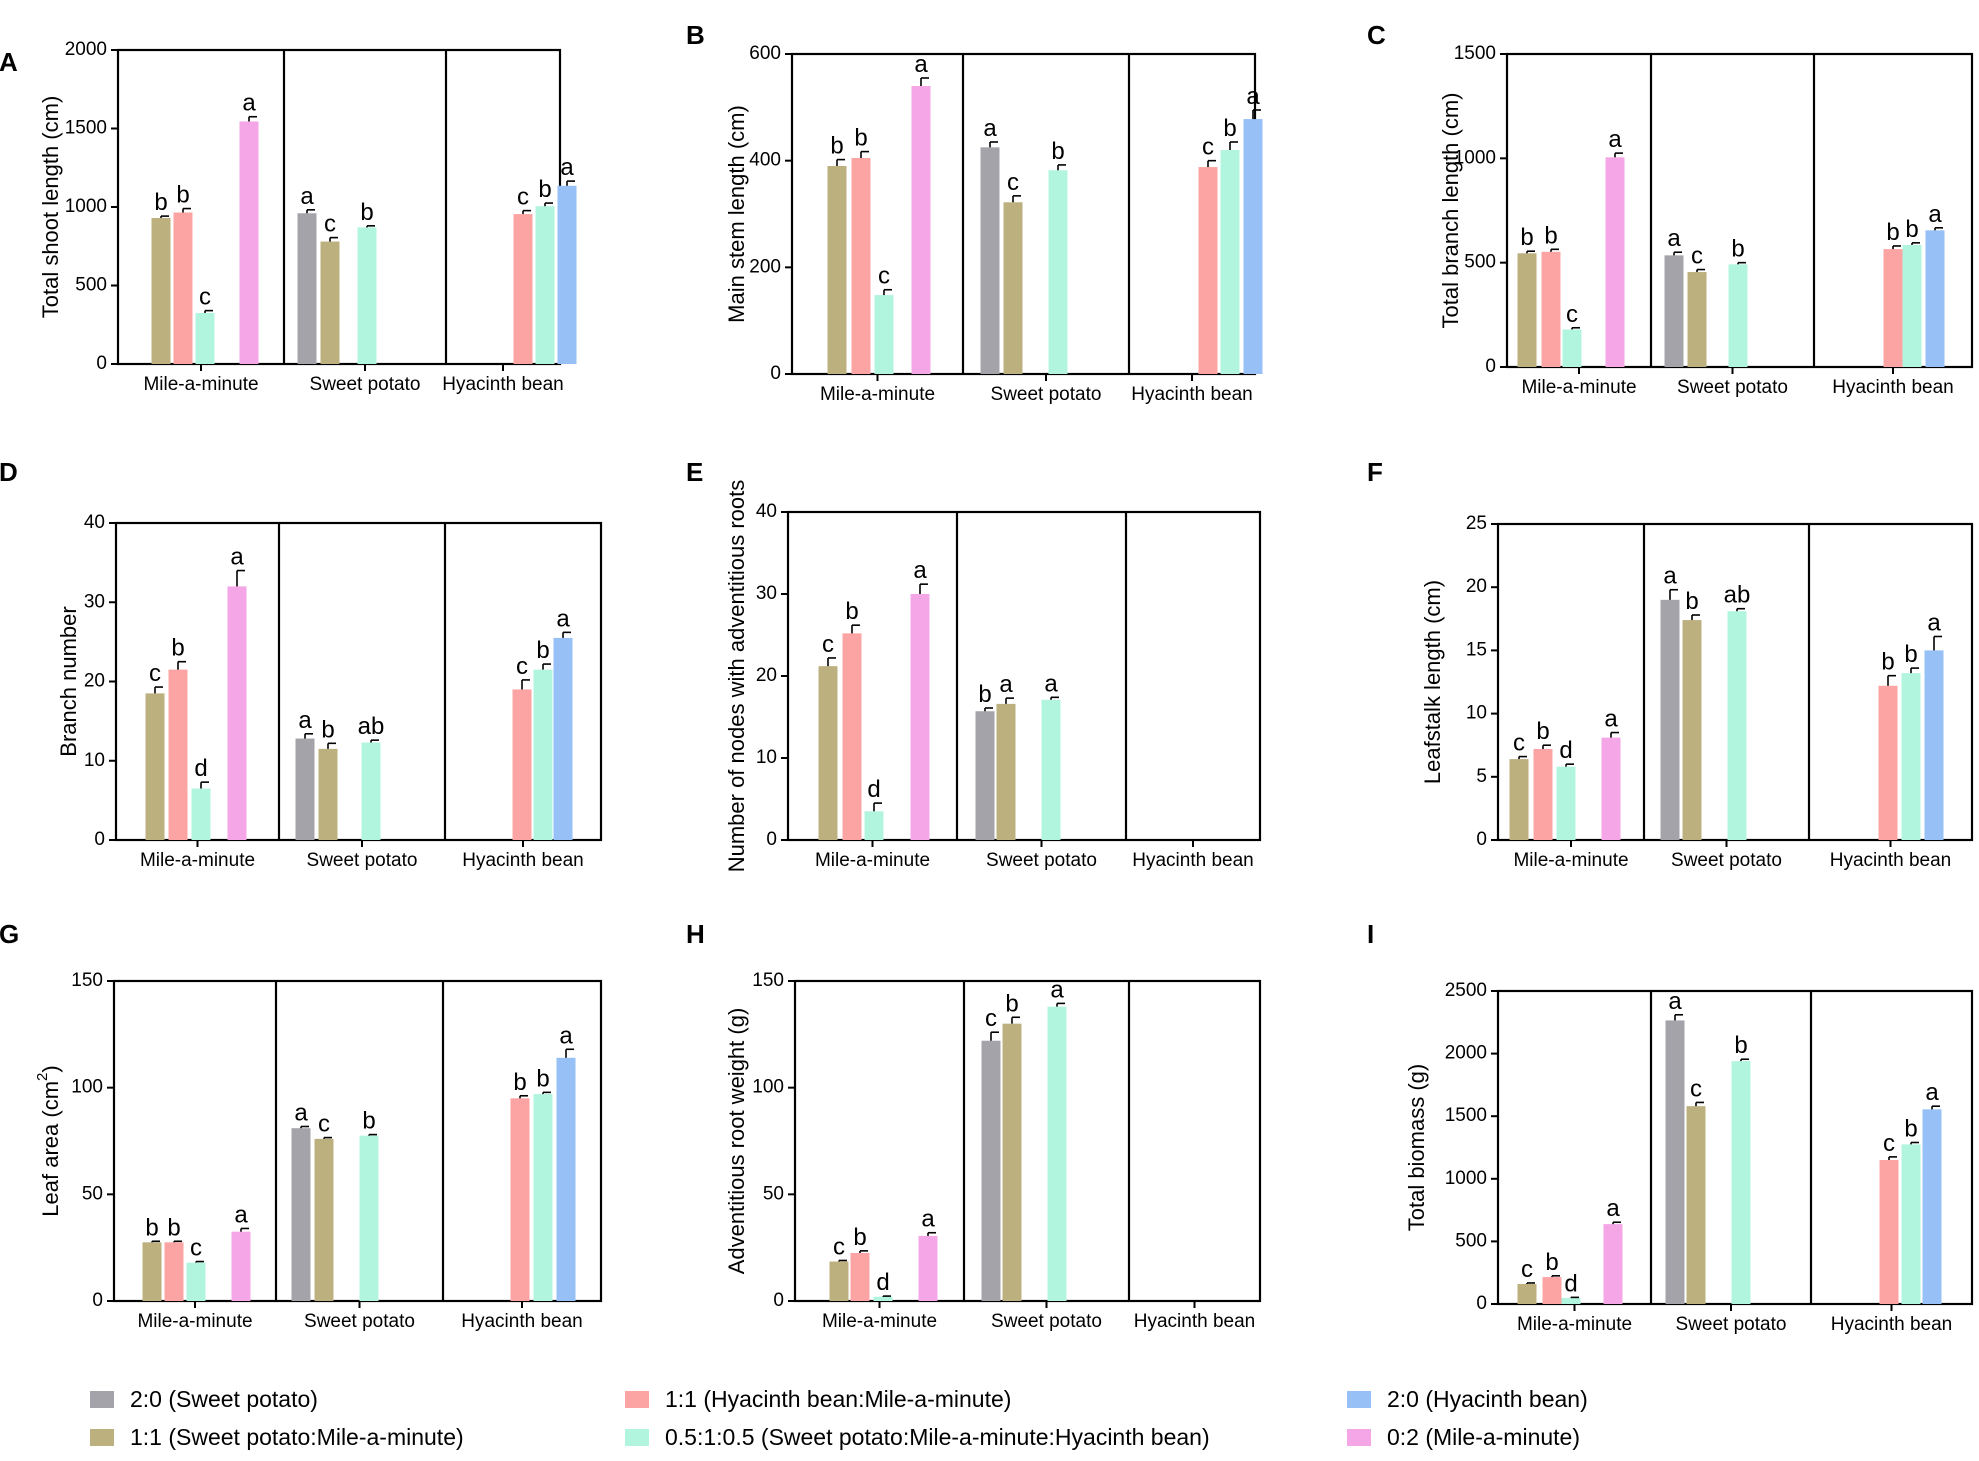 This screenshot has width=1979, height=1461. I want to click on plot-frame, so click(357, 1141).